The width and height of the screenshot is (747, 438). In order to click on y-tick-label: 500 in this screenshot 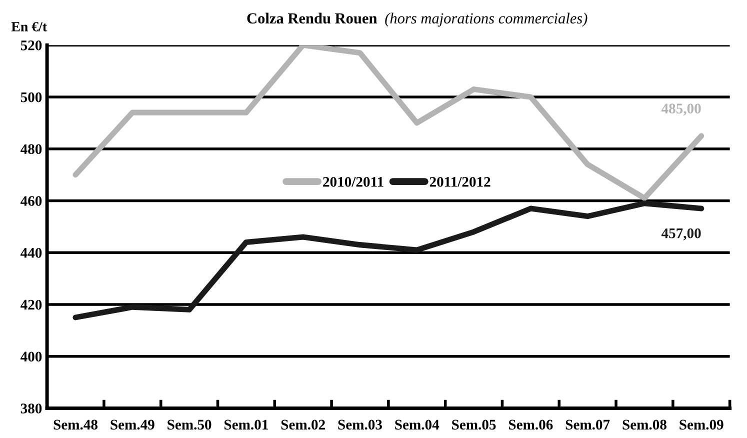, I will do `click(31, 97)`.